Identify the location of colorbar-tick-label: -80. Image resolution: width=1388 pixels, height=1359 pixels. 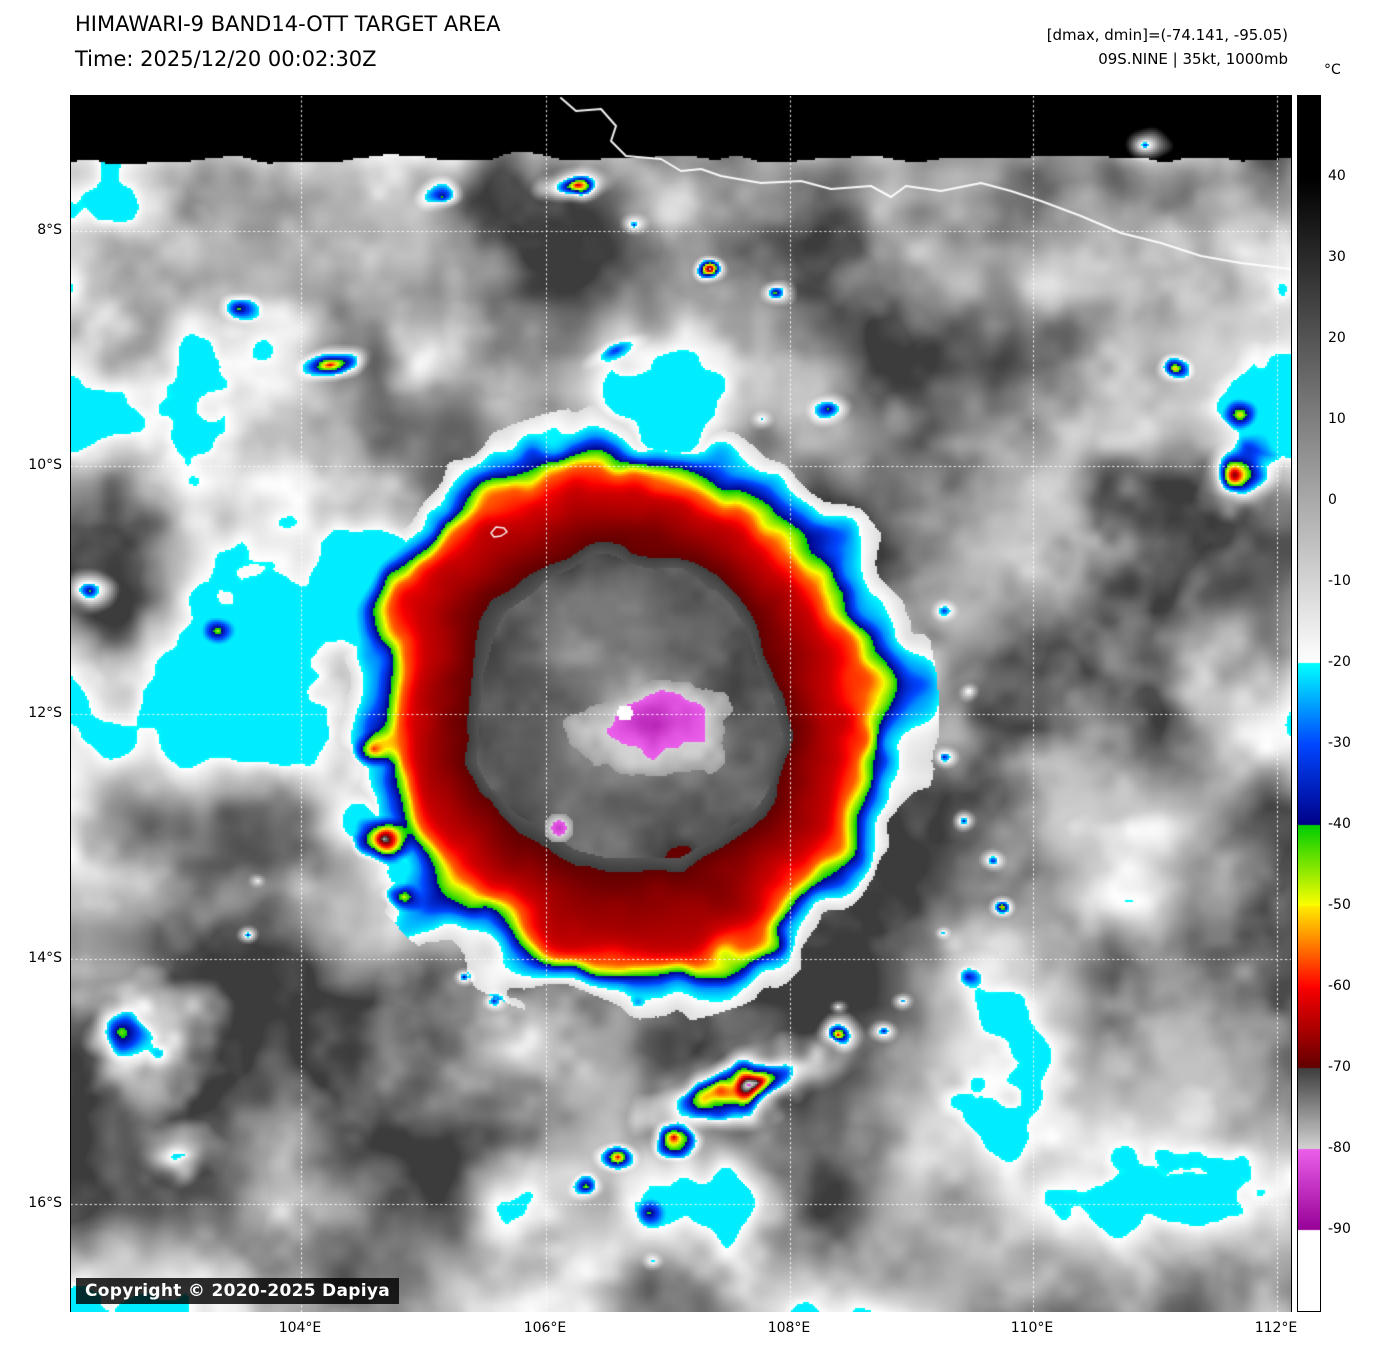
(1339, 1148).